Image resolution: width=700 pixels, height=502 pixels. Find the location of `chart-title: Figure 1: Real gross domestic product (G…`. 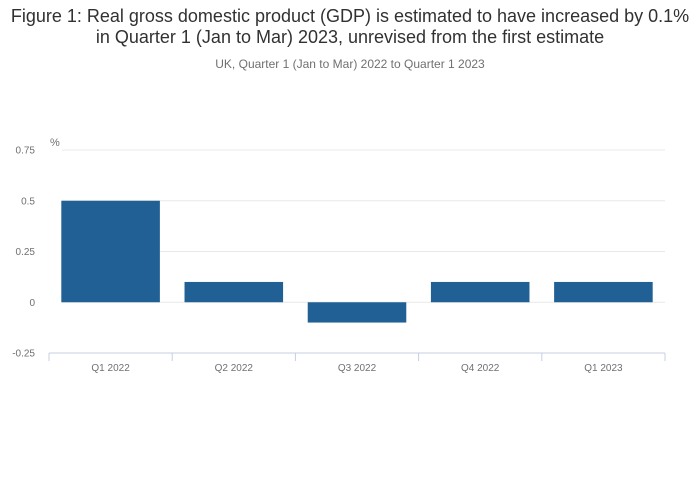

chart-title: Figure 1: Real gross domestic product (G… is located at coordinates (350, 26).